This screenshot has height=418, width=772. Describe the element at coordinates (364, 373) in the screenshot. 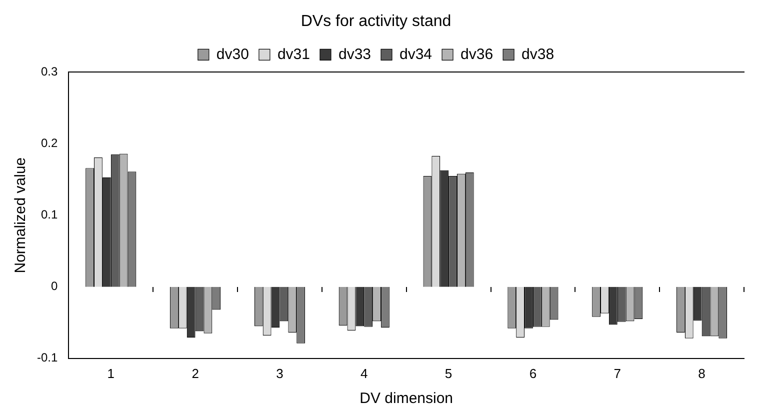

I see `x-tick-label: 4` at that location.